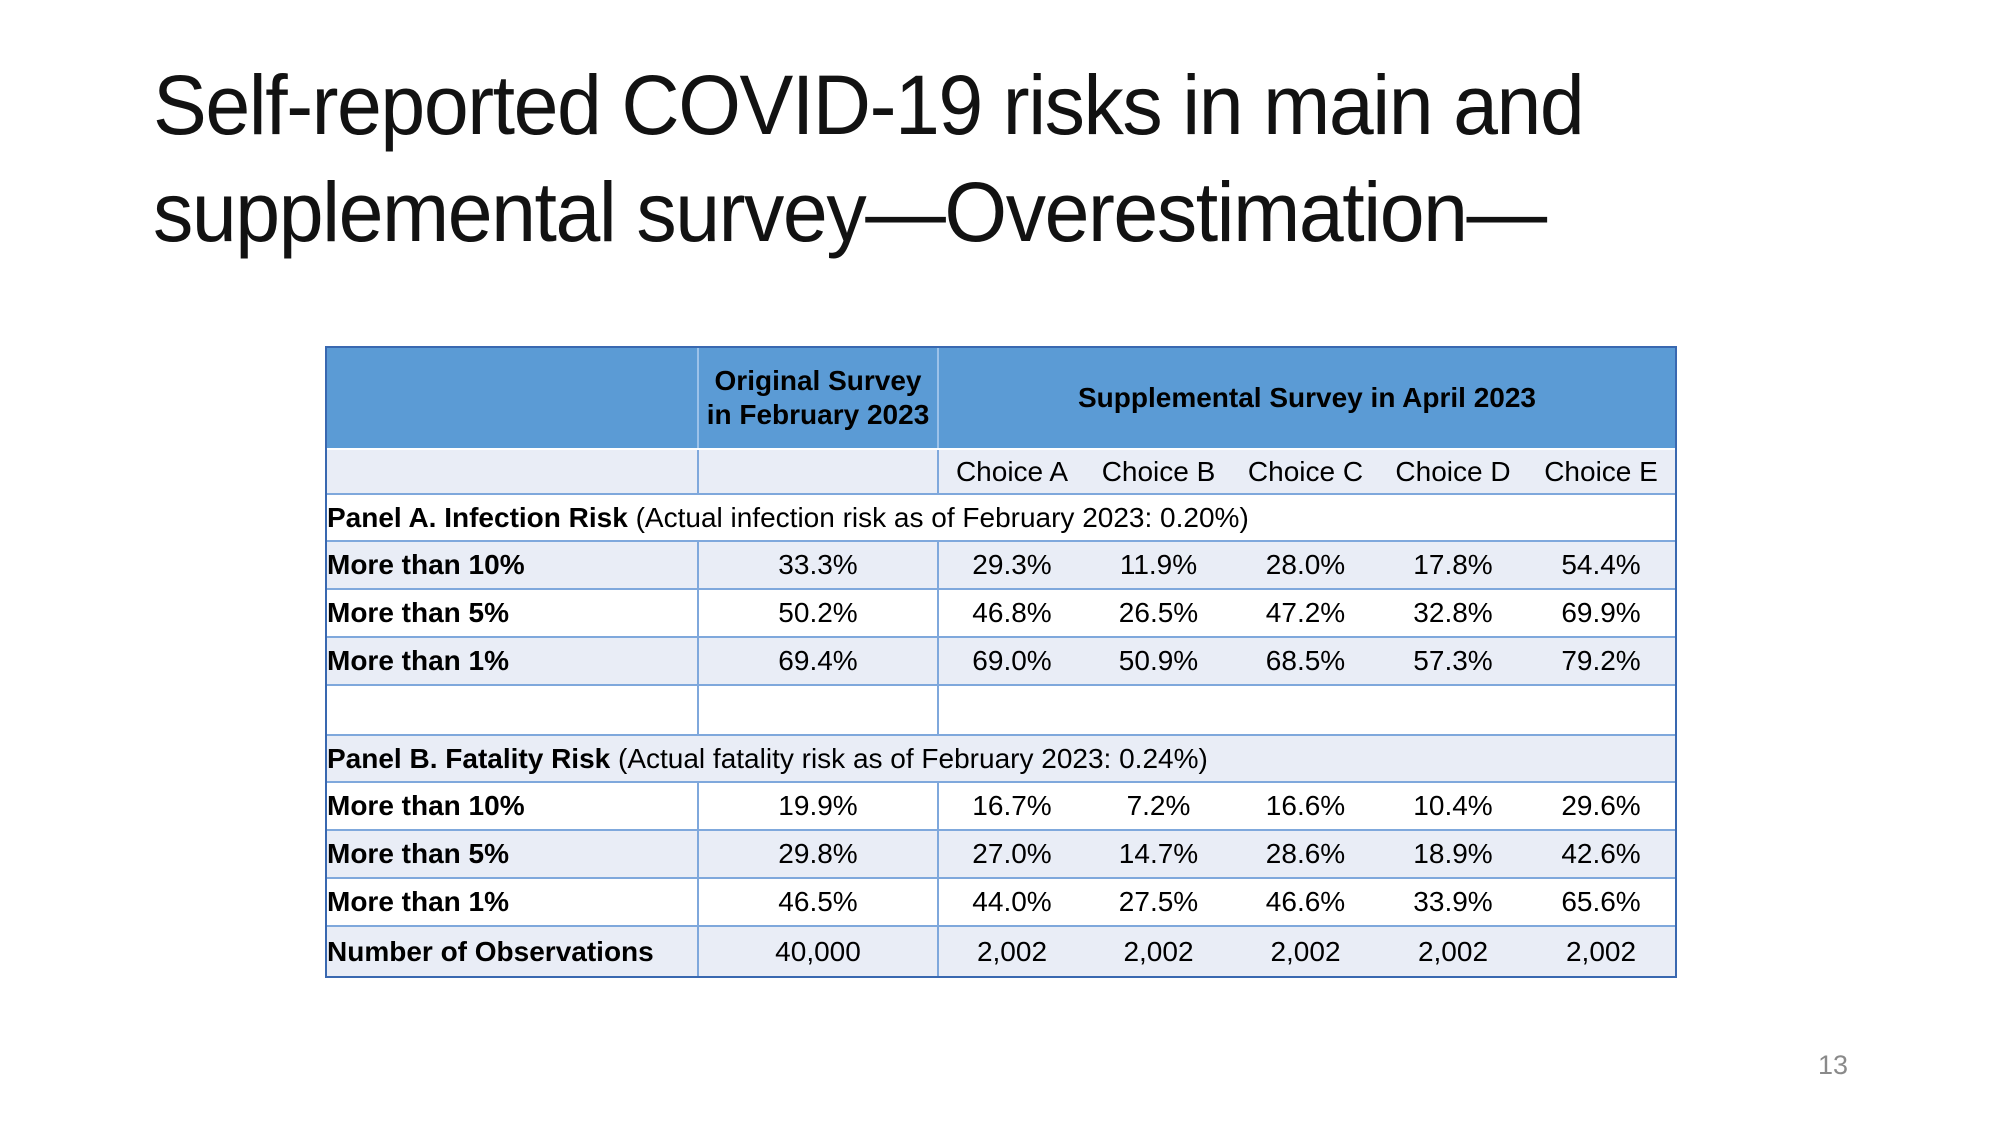  Describe the element at coordinates (1305, 902) in the screenshot. I see `choice-value: 46.6%` at that location.